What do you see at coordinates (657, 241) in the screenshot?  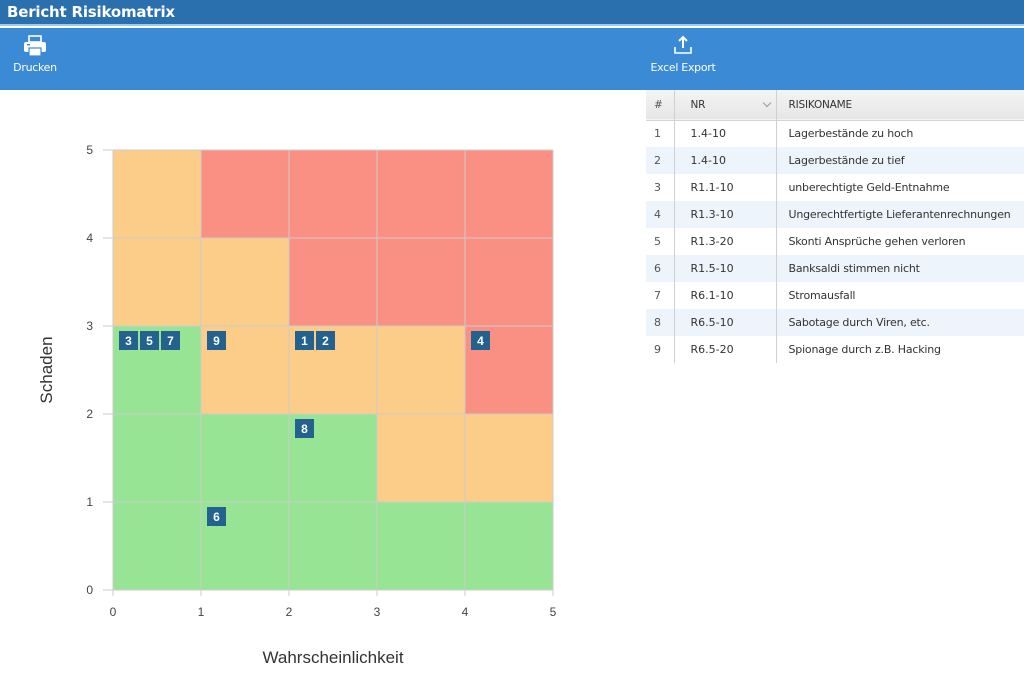 I see `row-index: 5` at bounding box center [657, 241].